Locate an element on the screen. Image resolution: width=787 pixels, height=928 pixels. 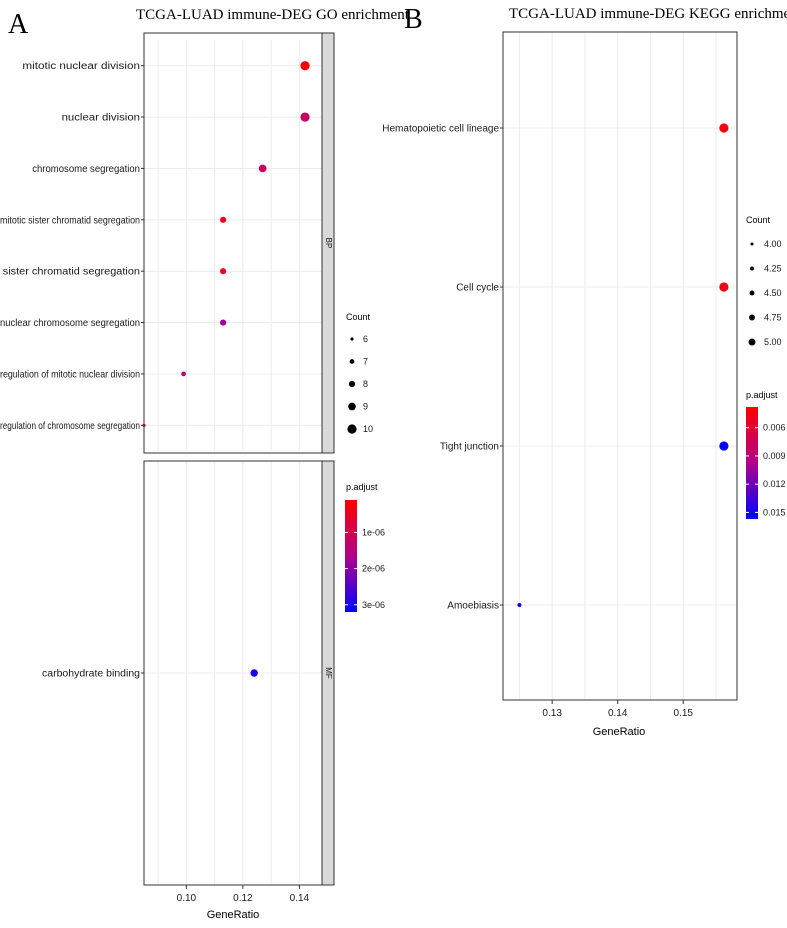
panel-b-count-legend-title: Count is located at coordinates (758, 220).